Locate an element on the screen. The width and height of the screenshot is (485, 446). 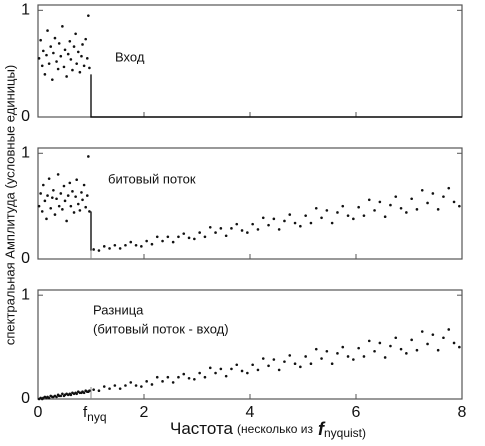
x-label-sub: nyquist) is located at coordinates (345, 433).